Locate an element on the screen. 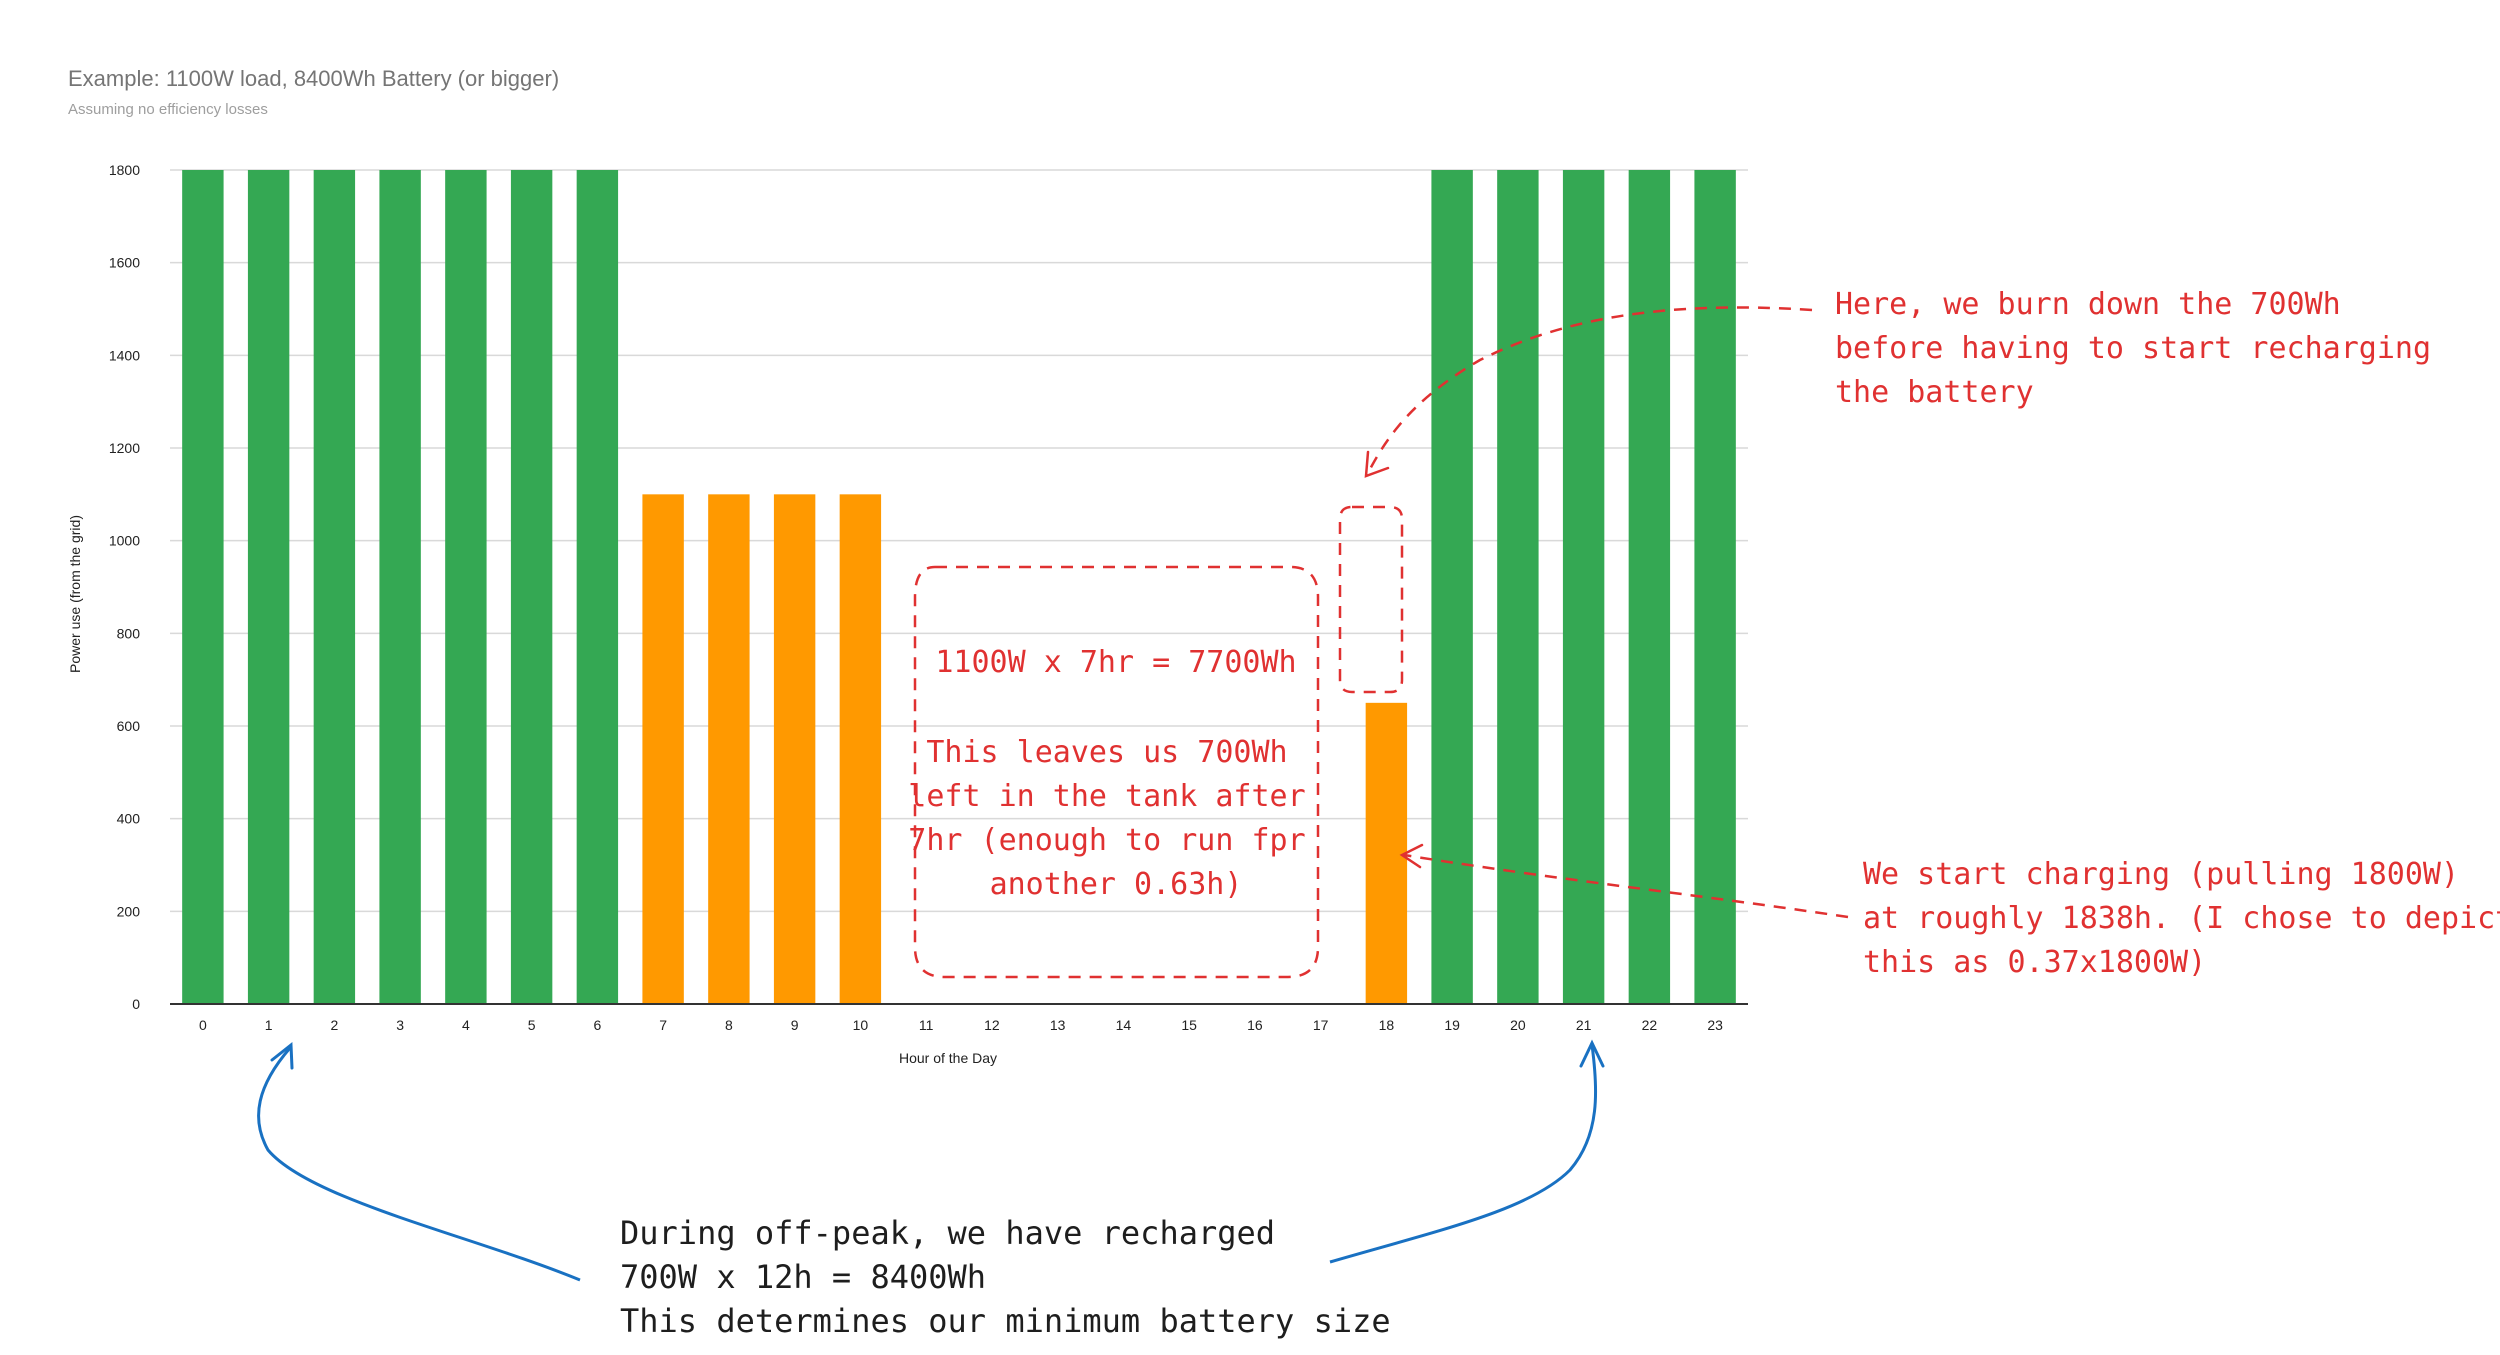  x-tick-label: 10 is located at coordinates (861, 1025).